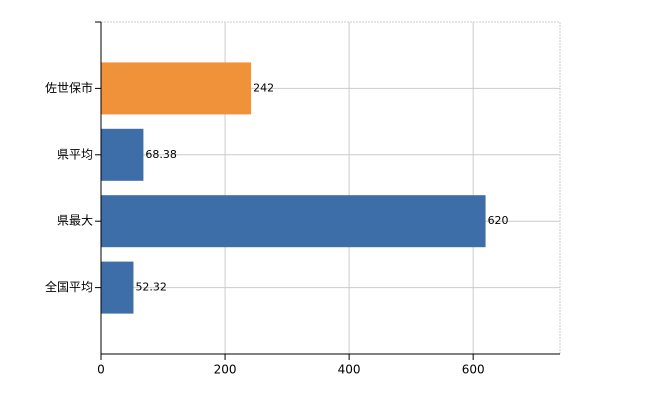 This screenshot has height=400, width=650. Describe the element at coordinates (263, 87) in the screenshot. I see `value-label: 242` at that location.